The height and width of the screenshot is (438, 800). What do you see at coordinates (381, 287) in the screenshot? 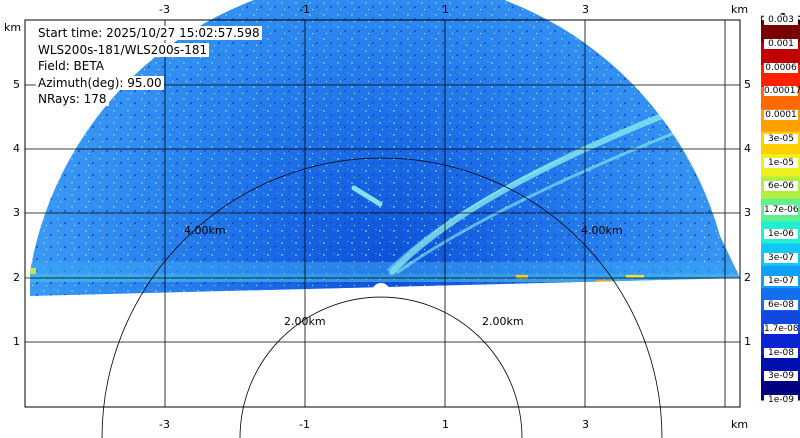
I see `blind-zone` at bounding box center [381, 287].